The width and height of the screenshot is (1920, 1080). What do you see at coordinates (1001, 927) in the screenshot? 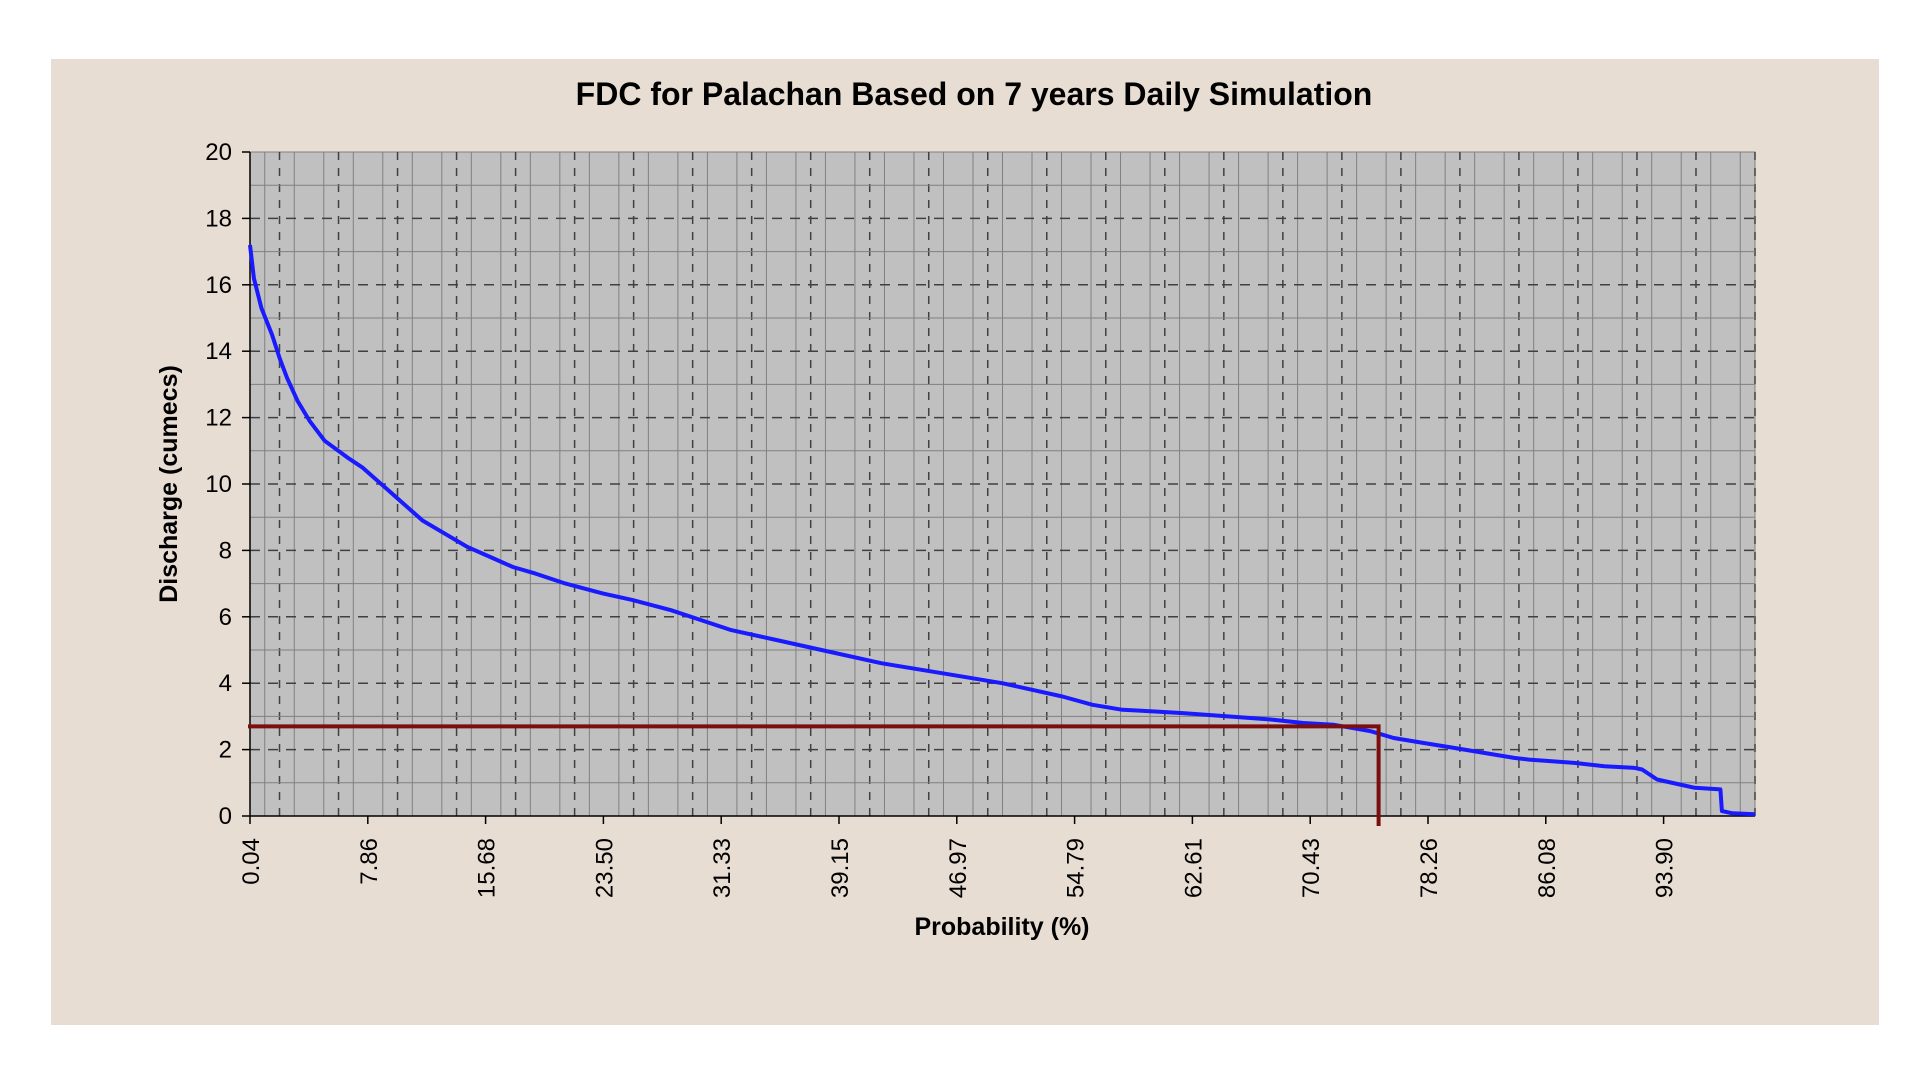
I see `x-axis-title: Probability (%)` at bounding box center [1001, 927].